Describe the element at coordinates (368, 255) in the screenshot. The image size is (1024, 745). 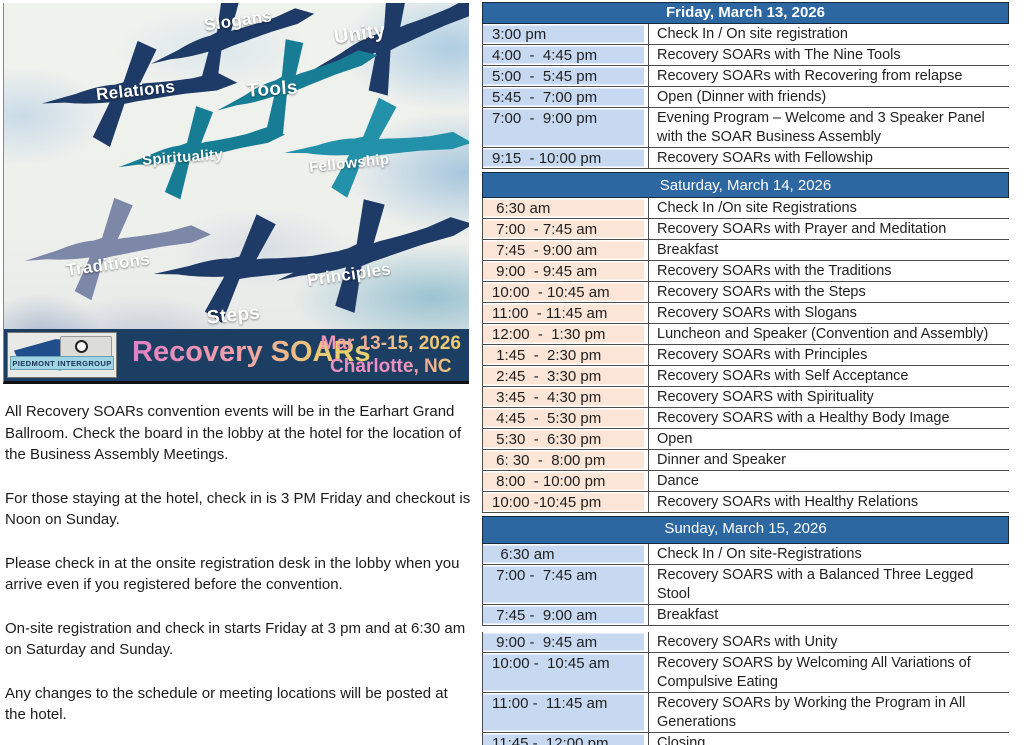
I see `goose-principles` at that location.